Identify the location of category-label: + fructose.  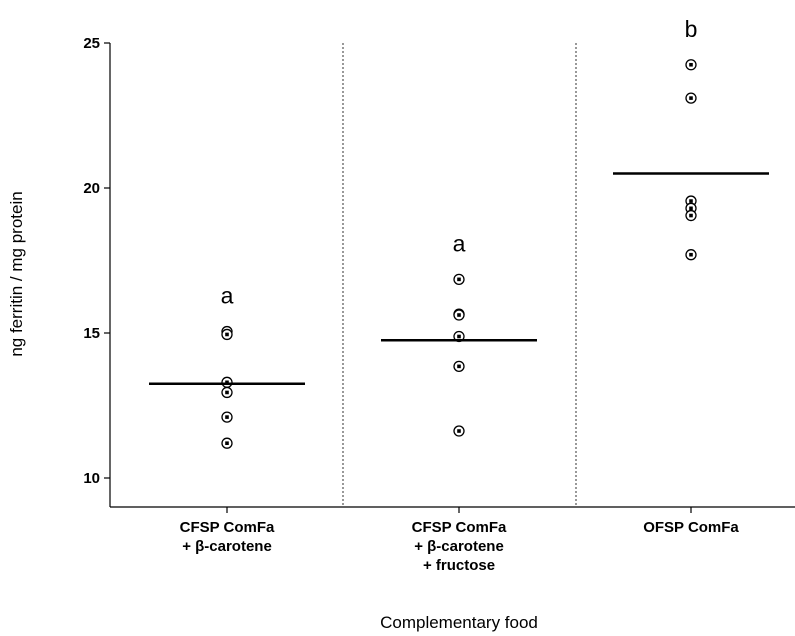
(459, 565).